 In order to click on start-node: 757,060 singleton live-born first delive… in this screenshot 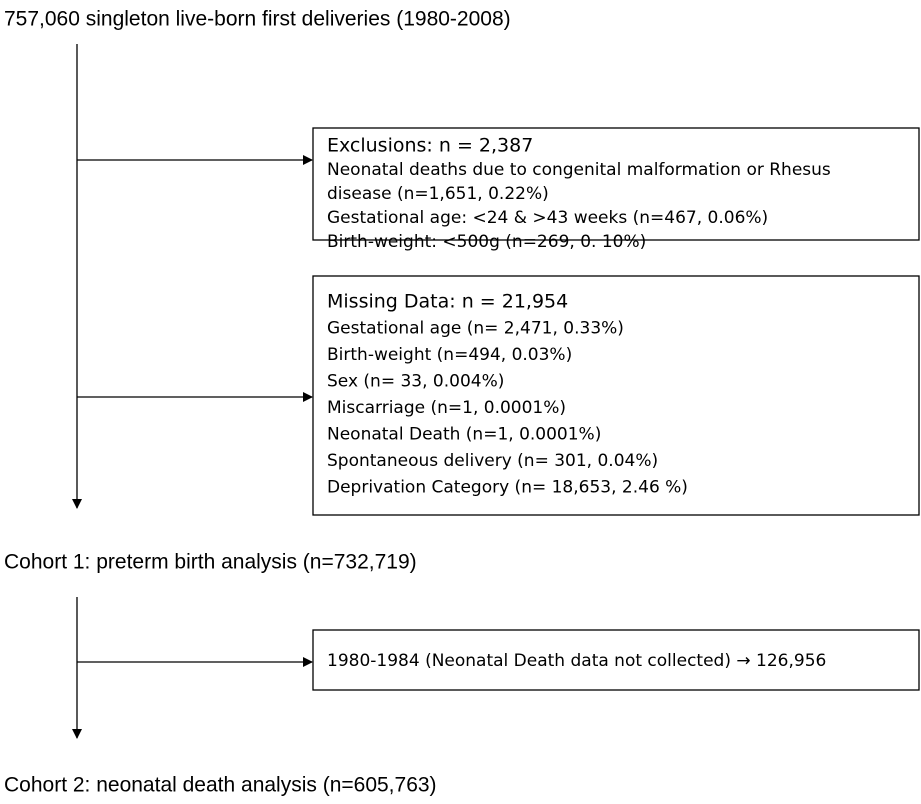, I will do `click(257, 19)`.